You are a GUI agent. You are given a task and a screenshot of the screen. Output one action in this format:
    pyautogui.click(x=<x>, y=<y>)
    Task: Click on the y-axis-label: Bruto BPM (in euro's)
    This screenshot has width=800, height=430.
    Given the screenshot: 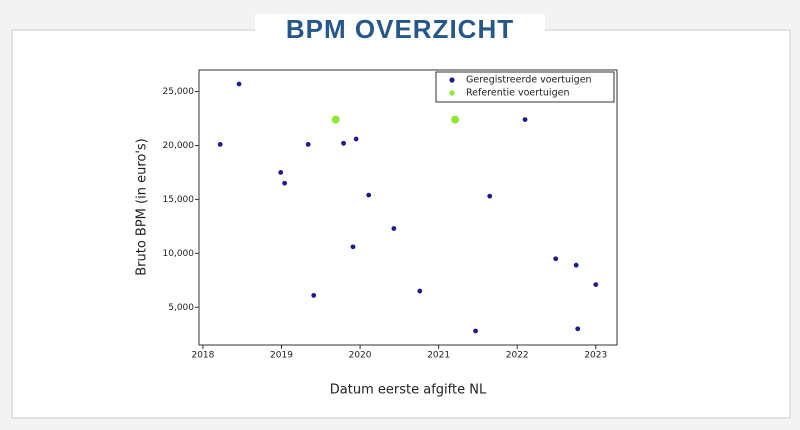 What is the action you would take?
    pyautogui.click(x=142, y=207)
    